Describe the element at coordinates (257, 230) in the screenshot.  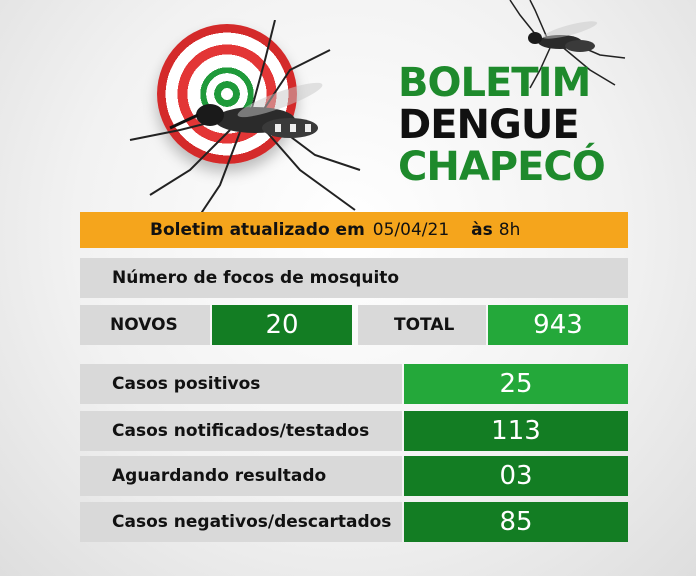
I see `update-label: Boletim atualizado em` at that location.